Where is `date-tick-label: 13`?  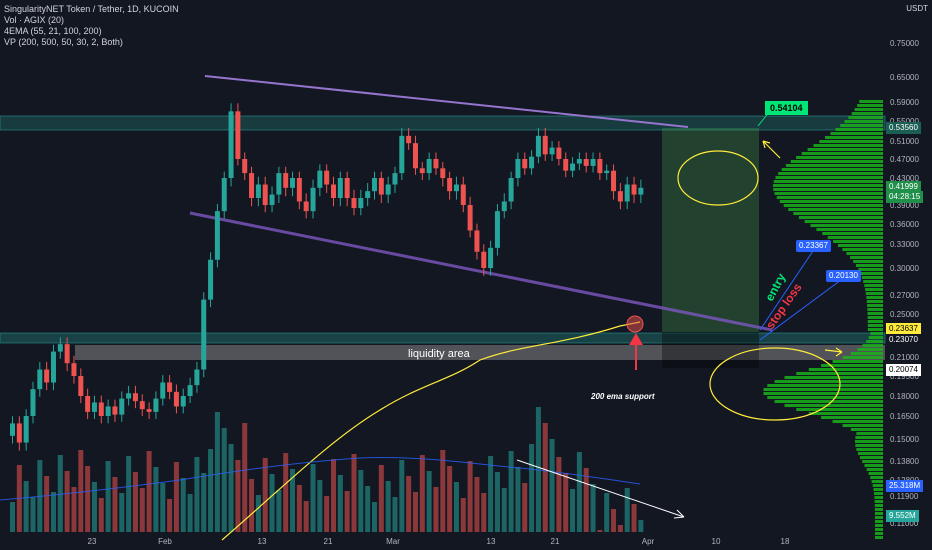 date-tick-label: 13 is located at coordinates (491, 541).